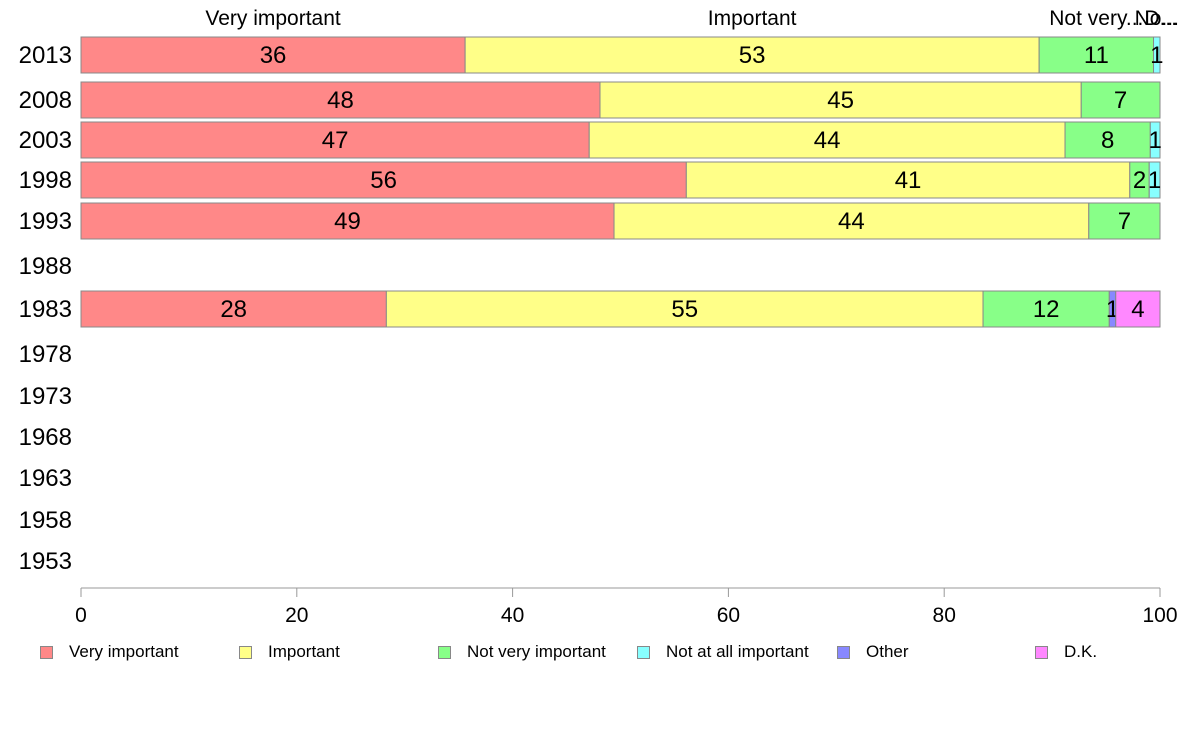 This screenshot has height=736, width=1188. I want to click on legend-item: Other, so click(873, 652).